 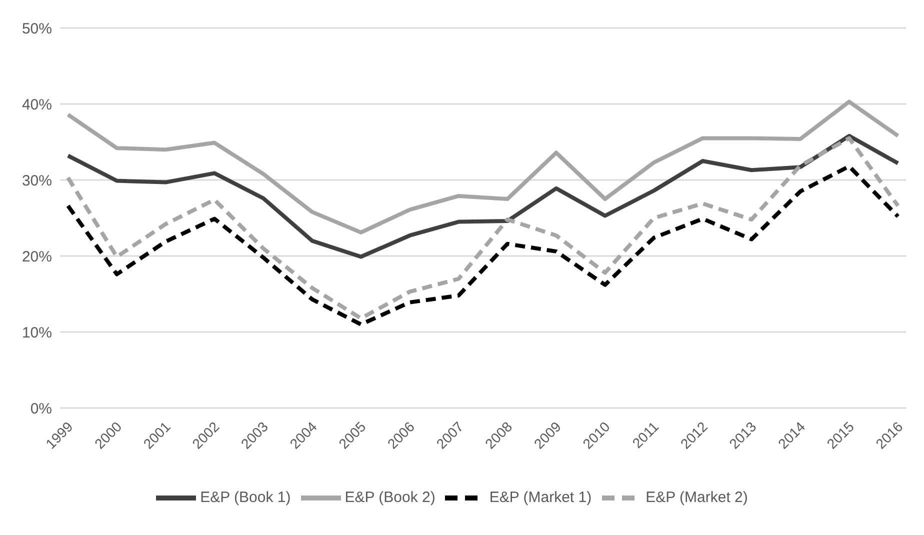 I want to click on y-tick-label: 20%, so click(x=37, y=257).